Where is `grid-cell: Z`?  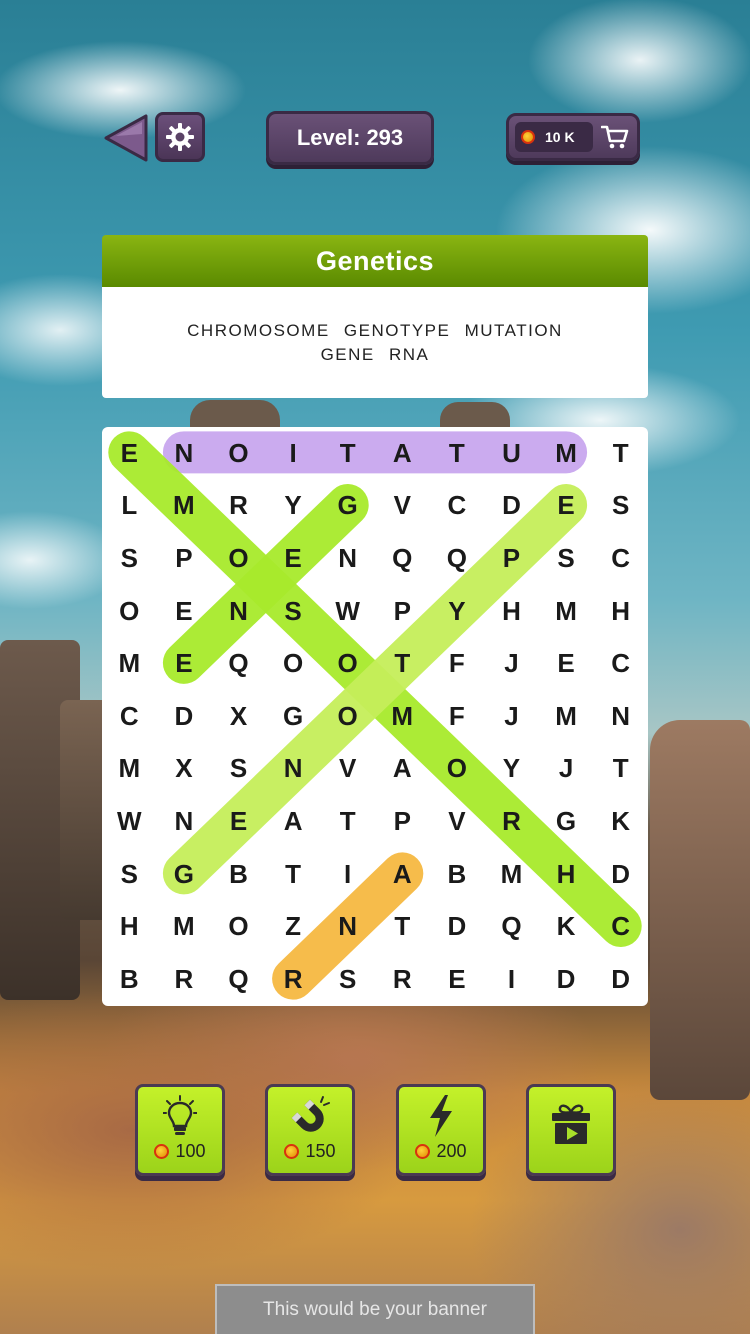
grid-cell: Z is located at coordinates (293, 926).